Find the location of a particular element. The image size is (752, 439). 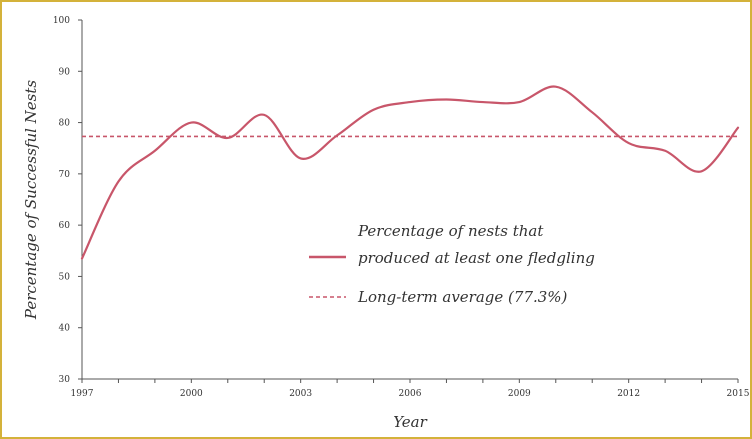

y-axis-title: Percentage of Successful Nests is located at coordinates (31, 200).